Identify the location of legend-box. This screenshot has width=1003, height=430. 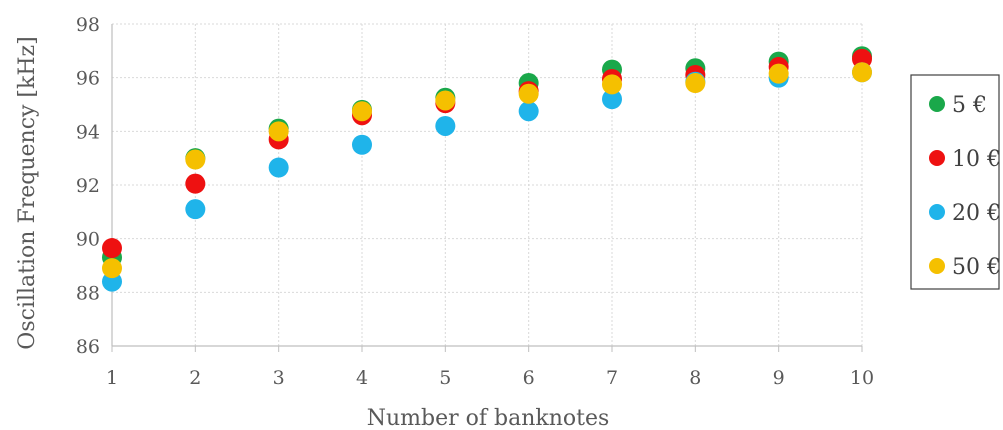
(955, 182).